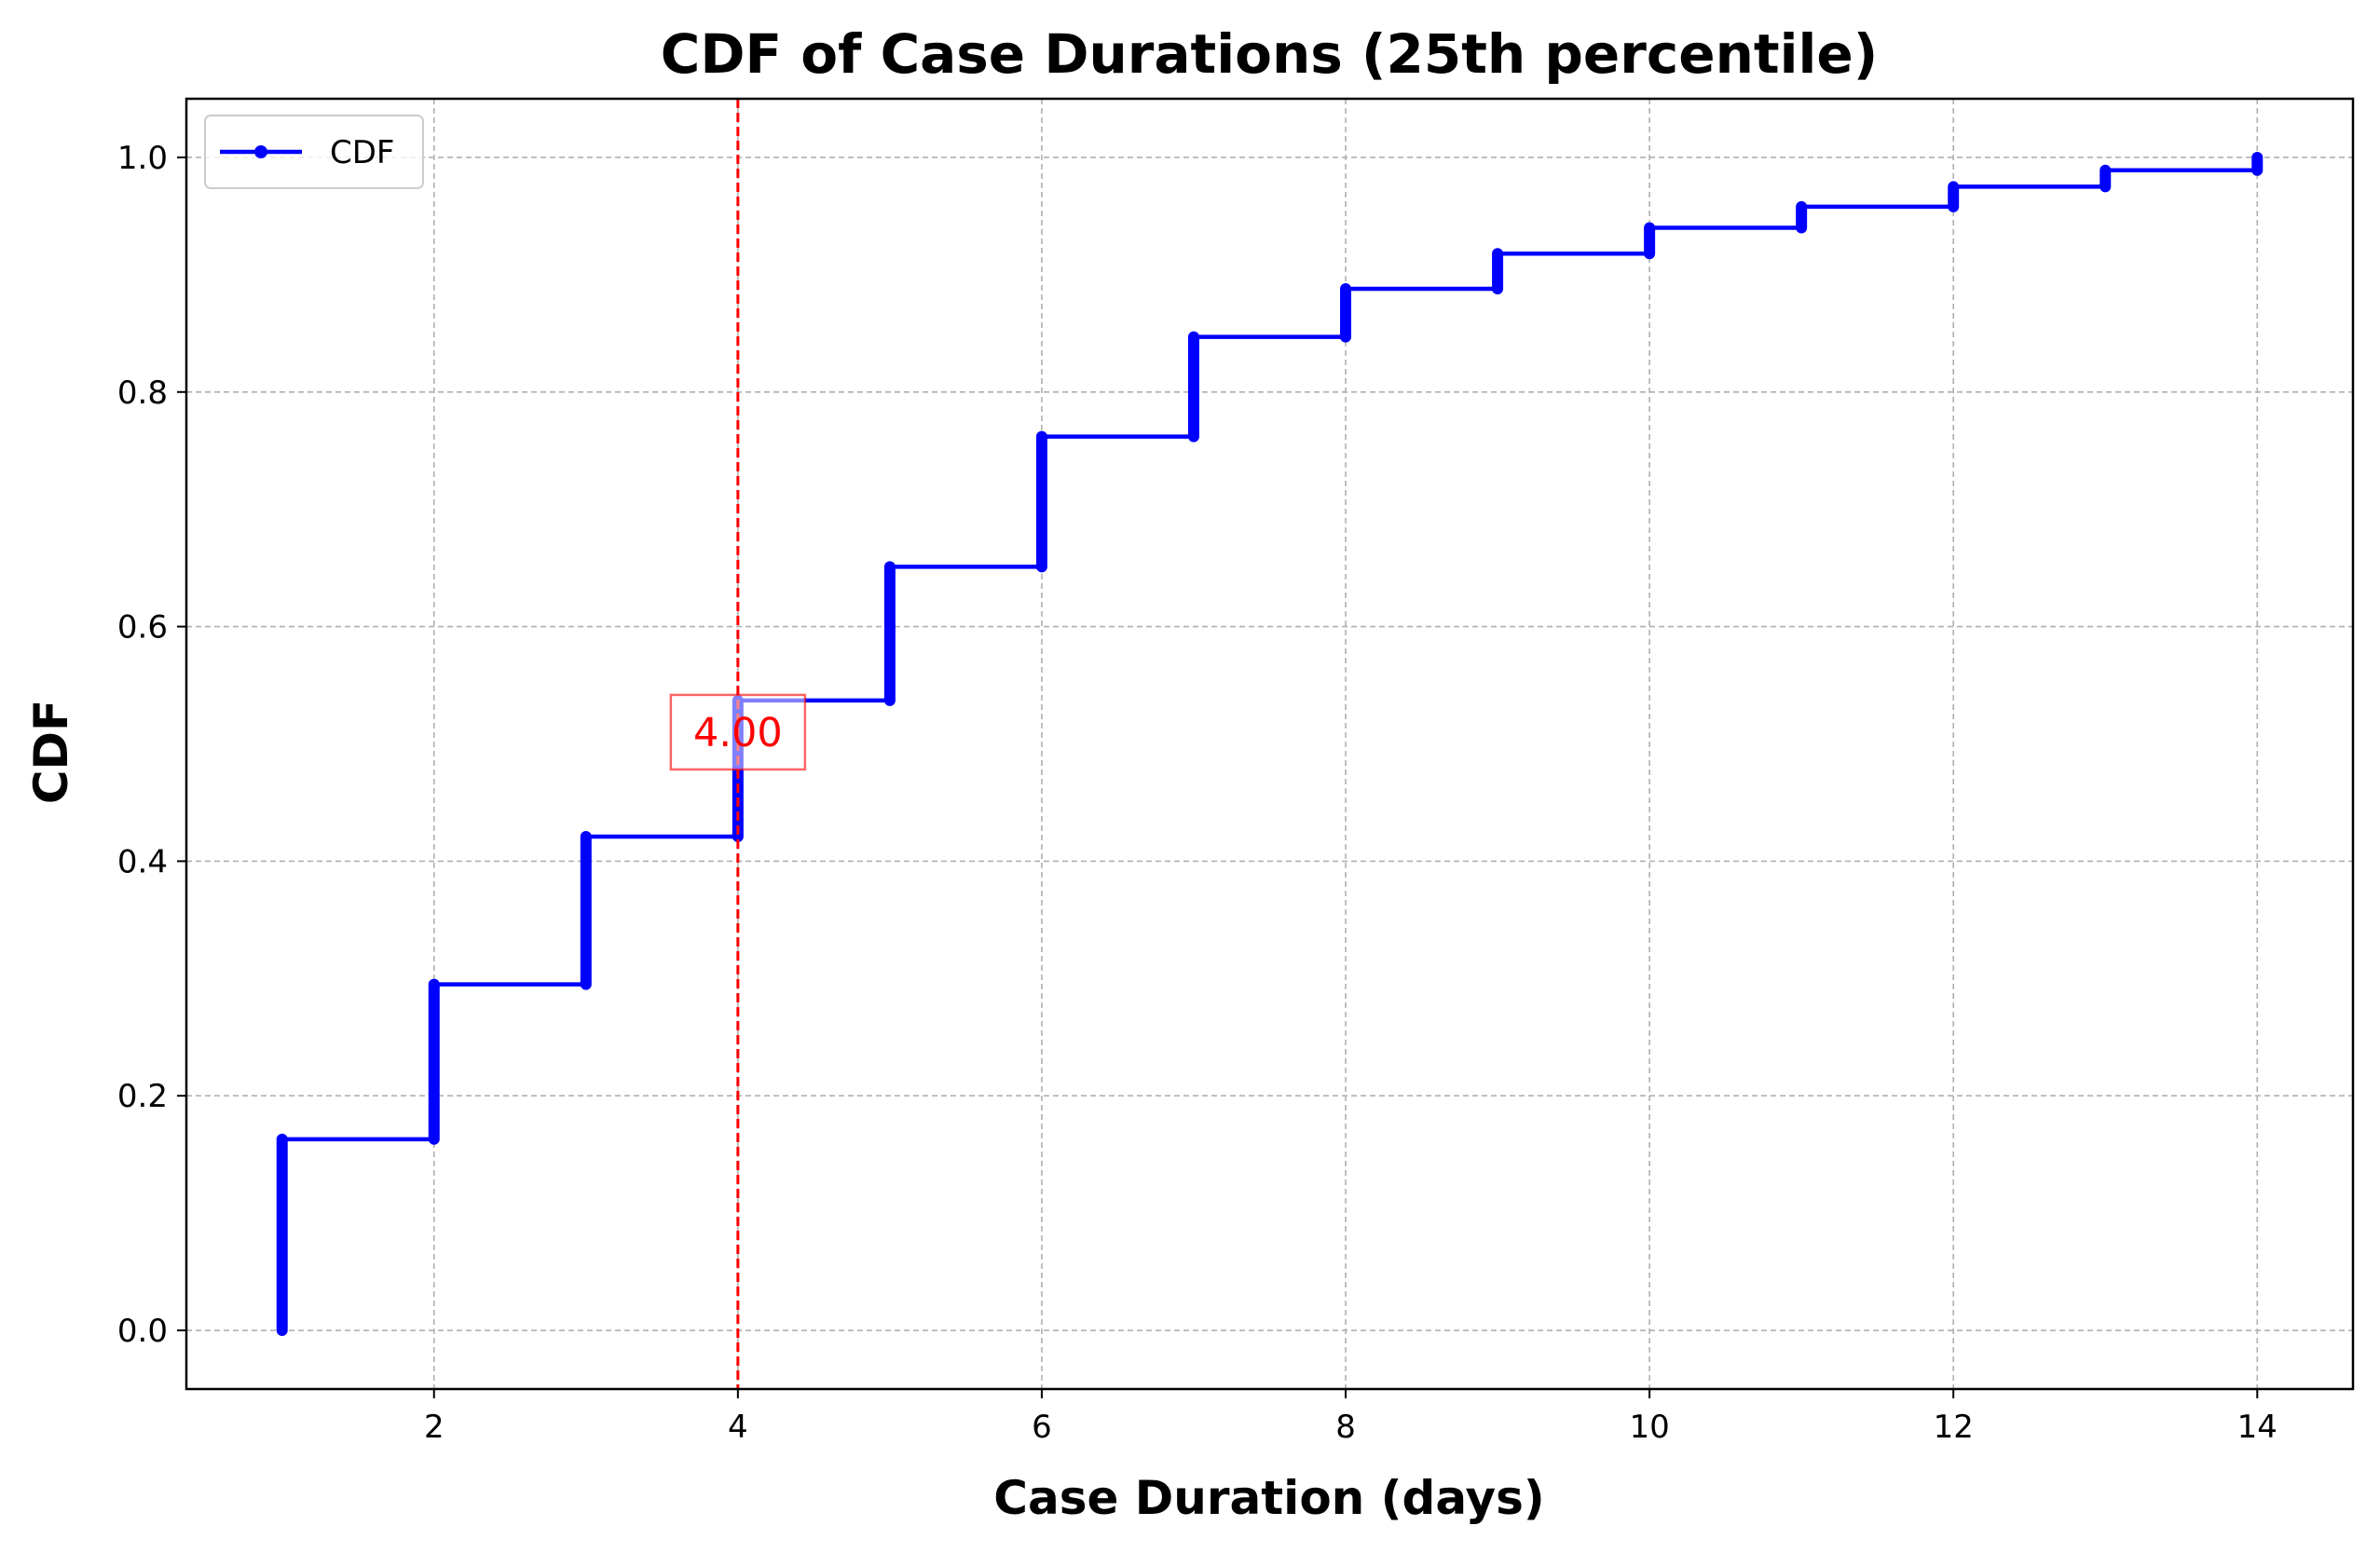 This screenshot has height=1553, width=2380. Describe the element at coordinates (2257, 1427) in the screenshot. I see `x-tick-label: 14` at that location.